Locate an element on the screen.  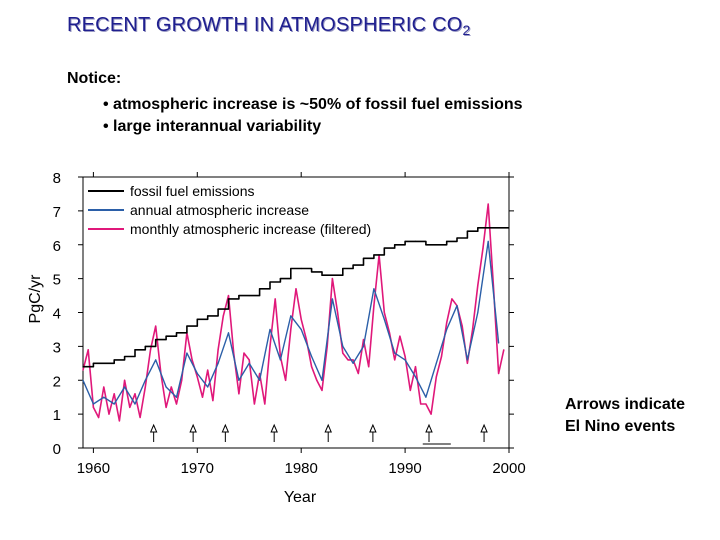
y-axis-label: PgC/yr is located at coordinates (35, 299).